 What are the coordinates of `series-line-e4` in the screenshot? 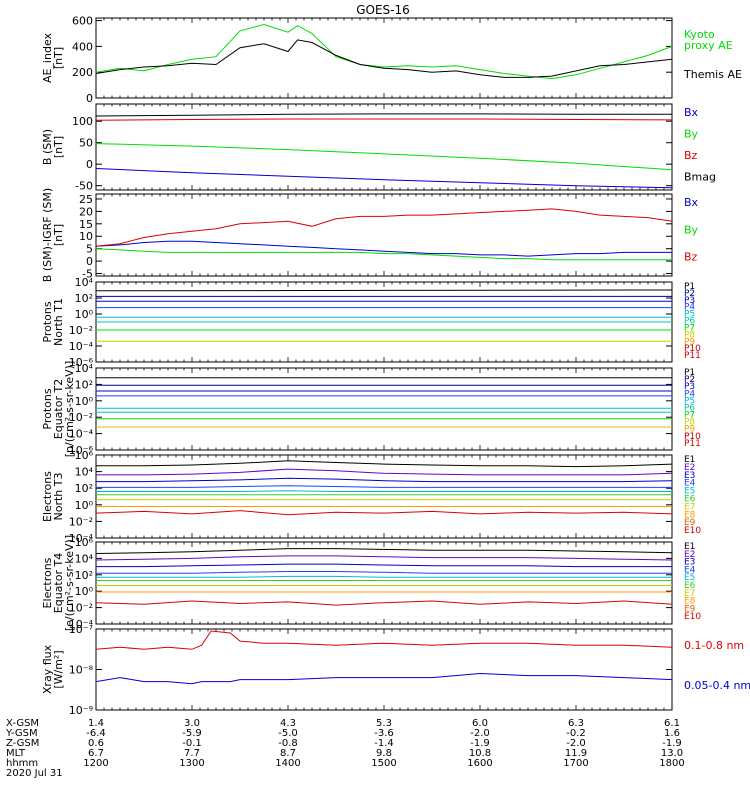 It's located at (384, 572).